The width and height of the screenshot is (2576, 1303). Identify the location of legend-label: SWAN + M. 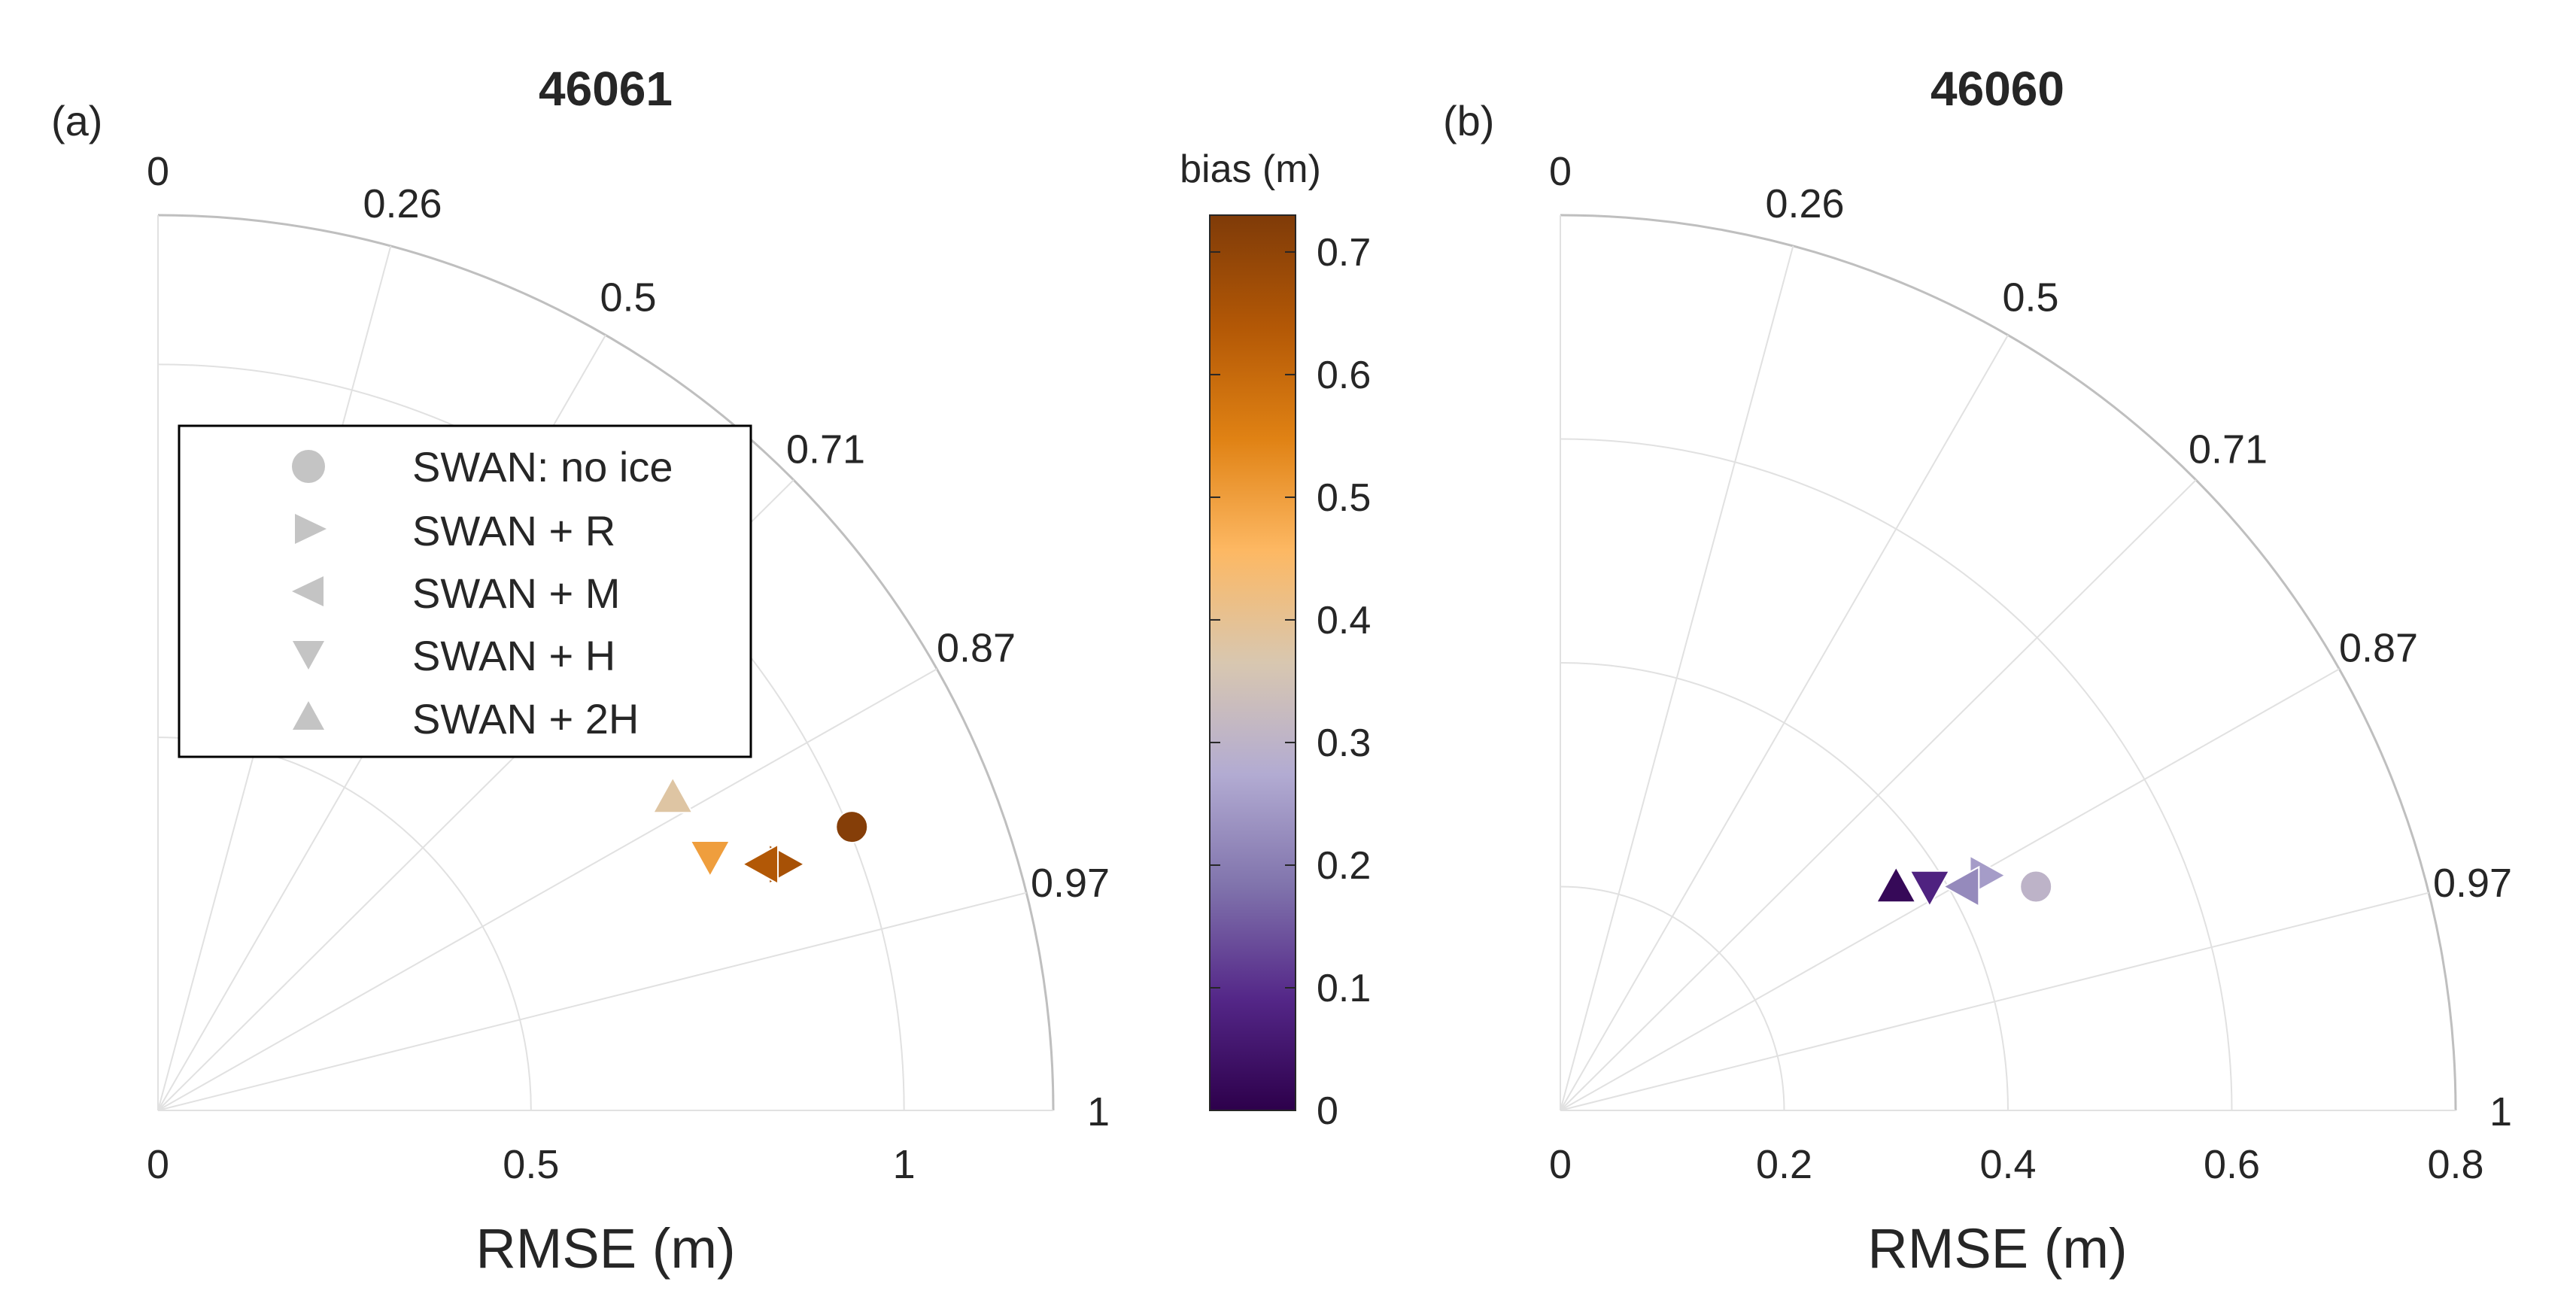
(516, 593).